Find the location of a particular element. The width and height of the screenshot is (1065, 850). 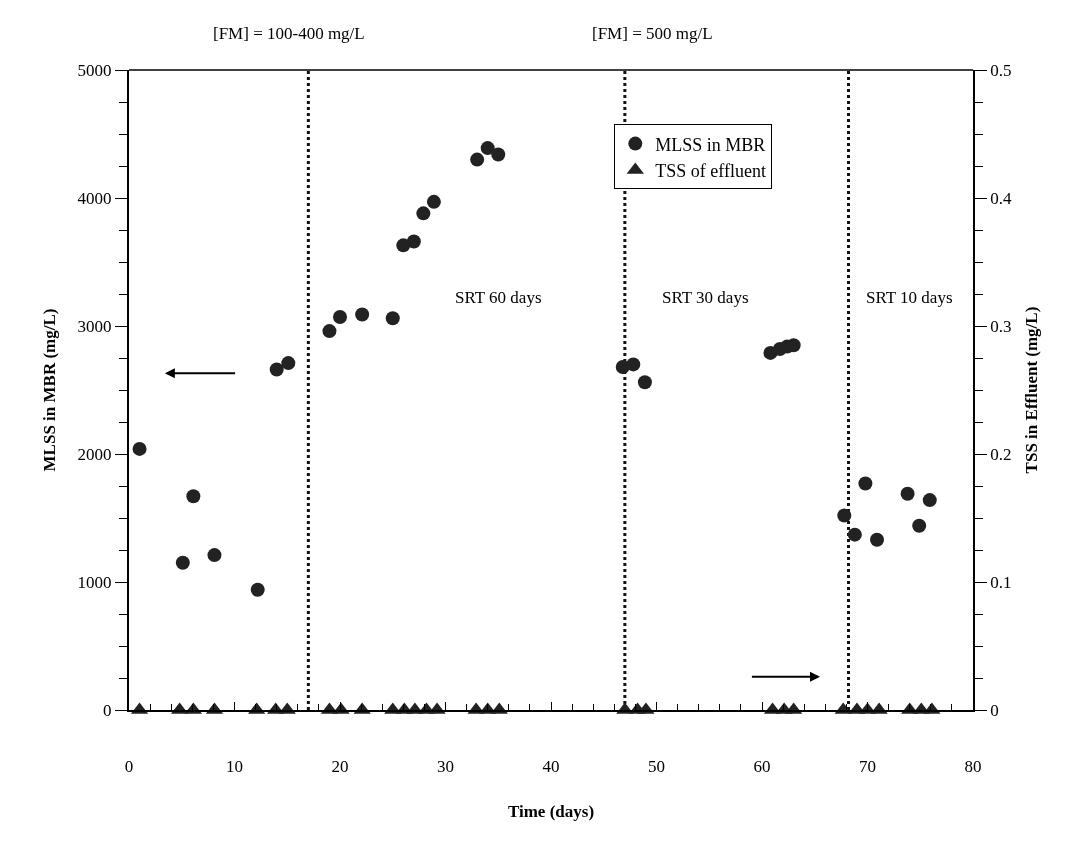

legend-label: TSS of effluent is located at coordinates (710, 171).